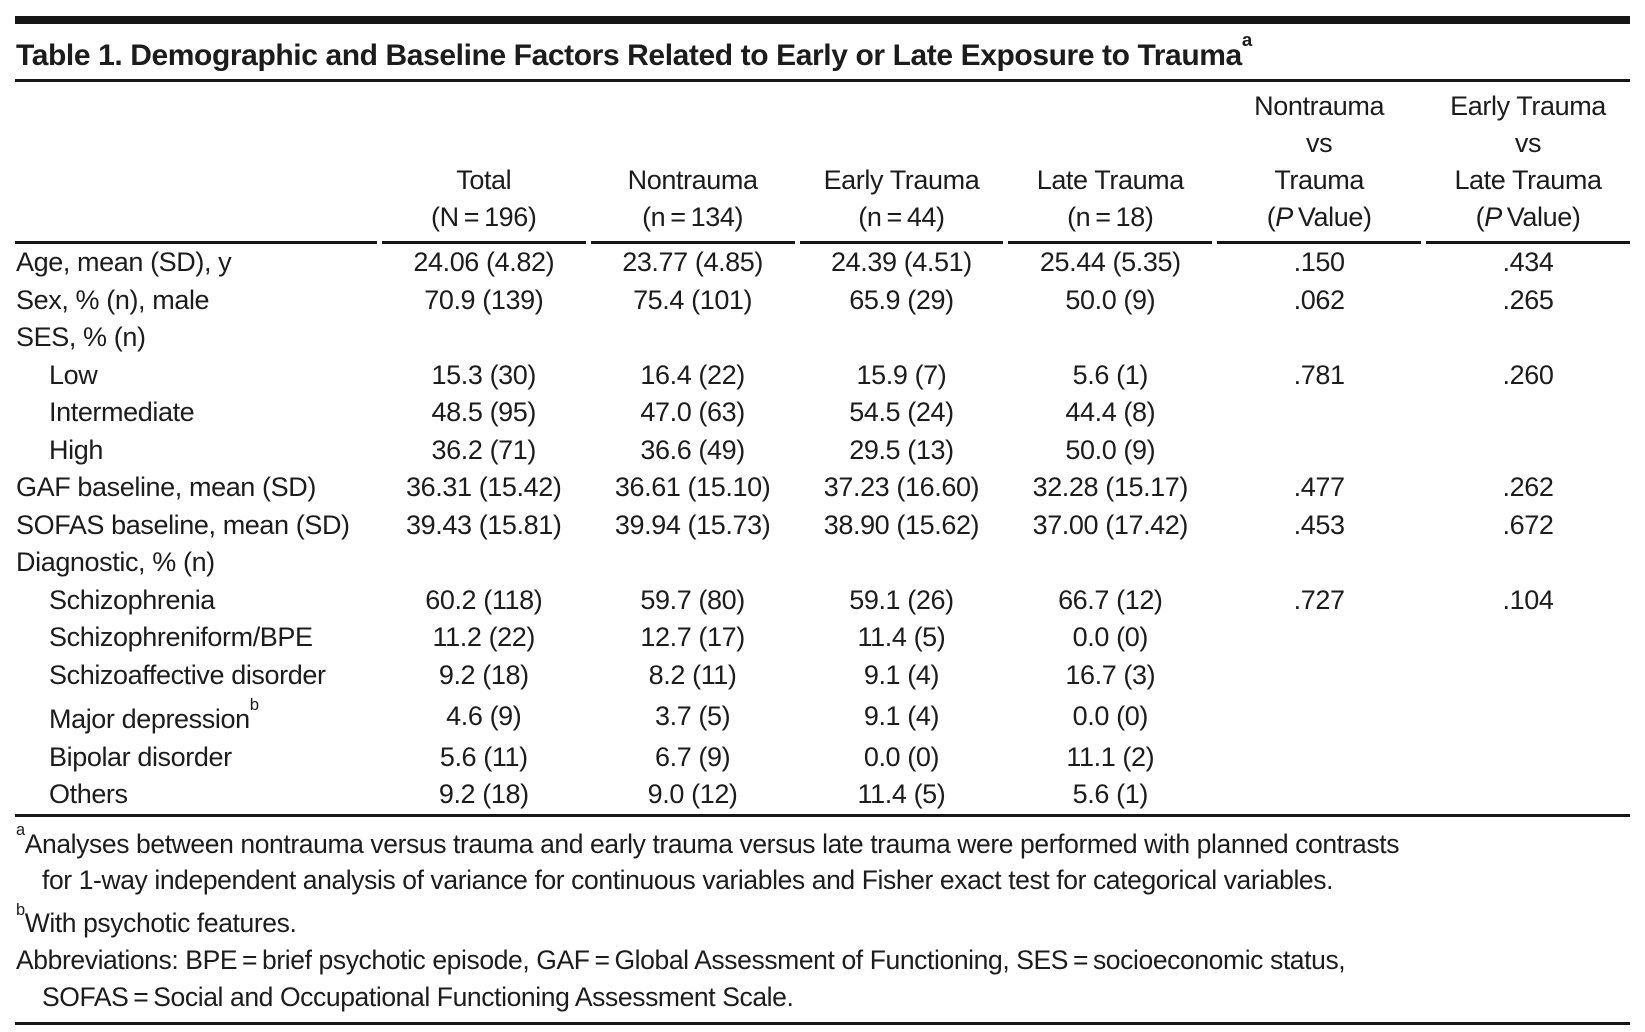 The image size is (1645, 1032). I want to click on cell-value: 8.2 (11), so click(692, 674).